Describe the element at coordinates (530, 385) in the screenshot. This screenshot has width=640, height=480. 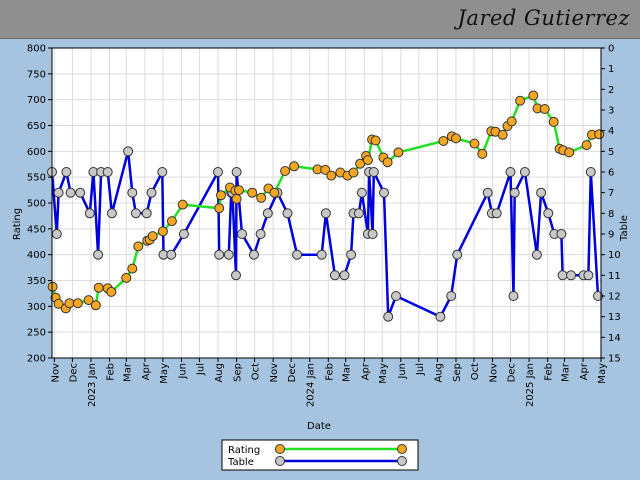
I see `x-tick-label: 2025 Jan` at that location.